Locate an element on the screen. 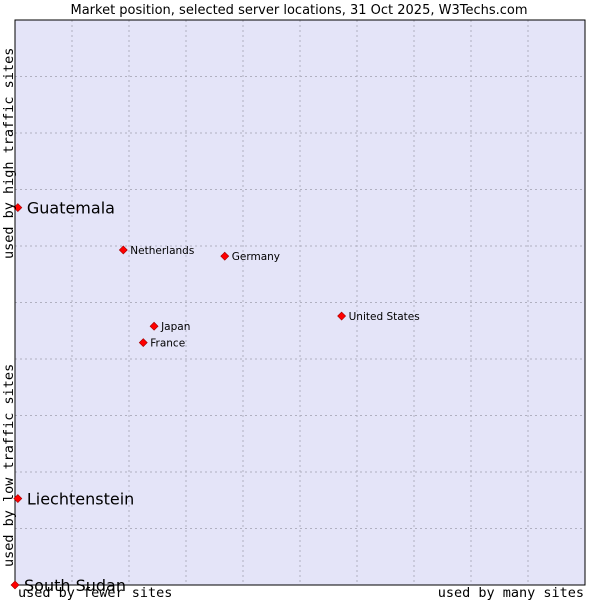 This screenshot has width=600, height=600. point-label-netherlands: Netherlands is located at coordinates (162, 251).